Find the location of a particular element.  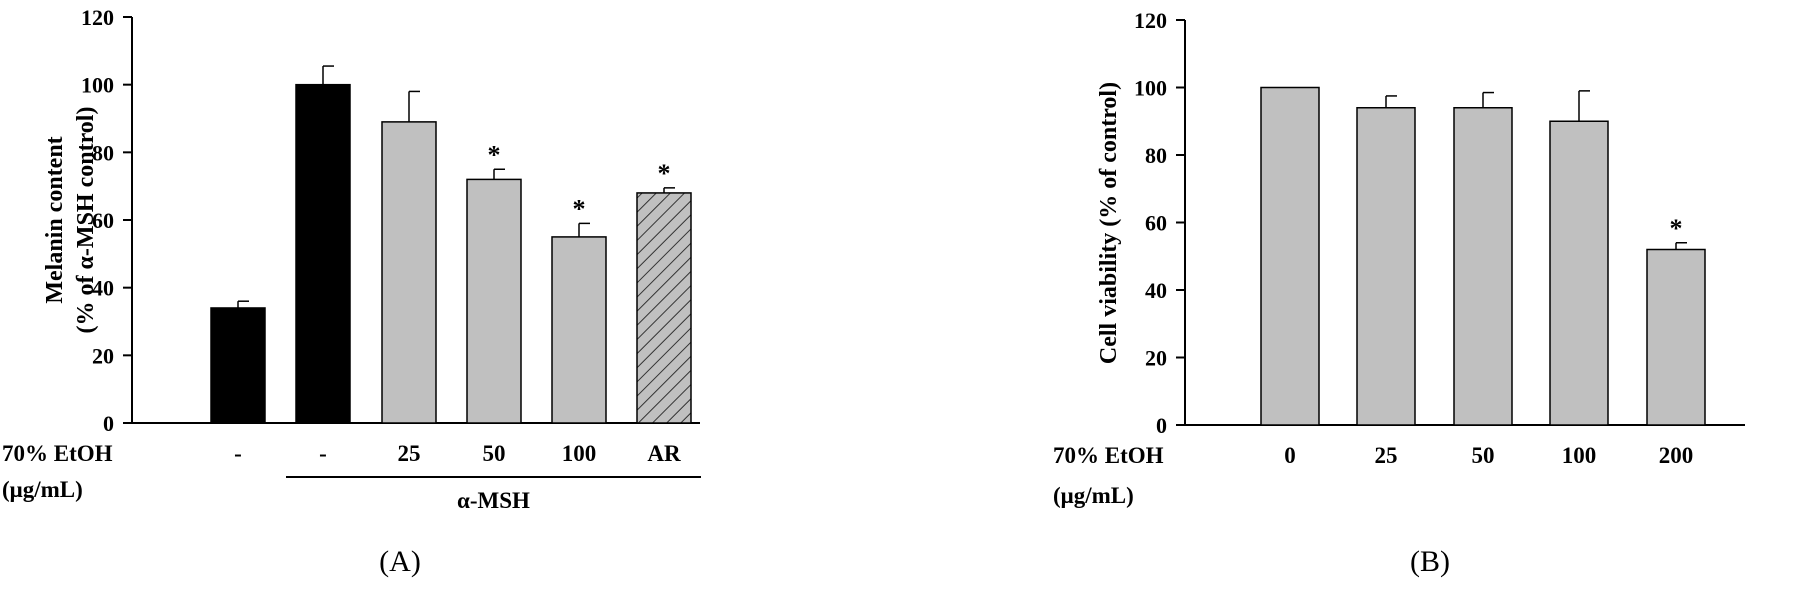

panel-a-y-tick-label: 20 is located at coordinates (103, 355).